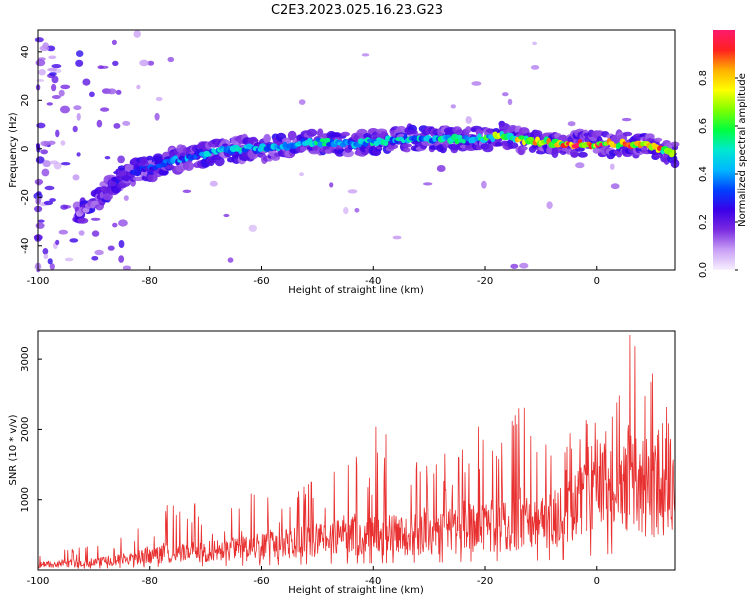 The image size is (750, 600). I want to click on spectrogram-x-ticks: -100 -80 -60 -40 -20 0, so click(313, 276).